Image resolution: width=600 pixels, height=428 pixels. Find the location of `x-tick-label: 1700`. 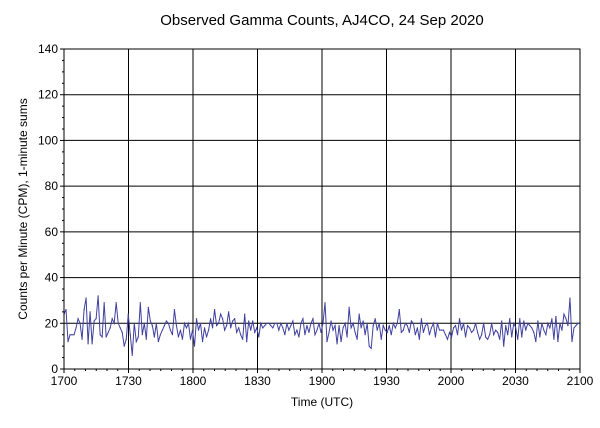

x-tick-label: 1700 is located at coordinates (64, 381).